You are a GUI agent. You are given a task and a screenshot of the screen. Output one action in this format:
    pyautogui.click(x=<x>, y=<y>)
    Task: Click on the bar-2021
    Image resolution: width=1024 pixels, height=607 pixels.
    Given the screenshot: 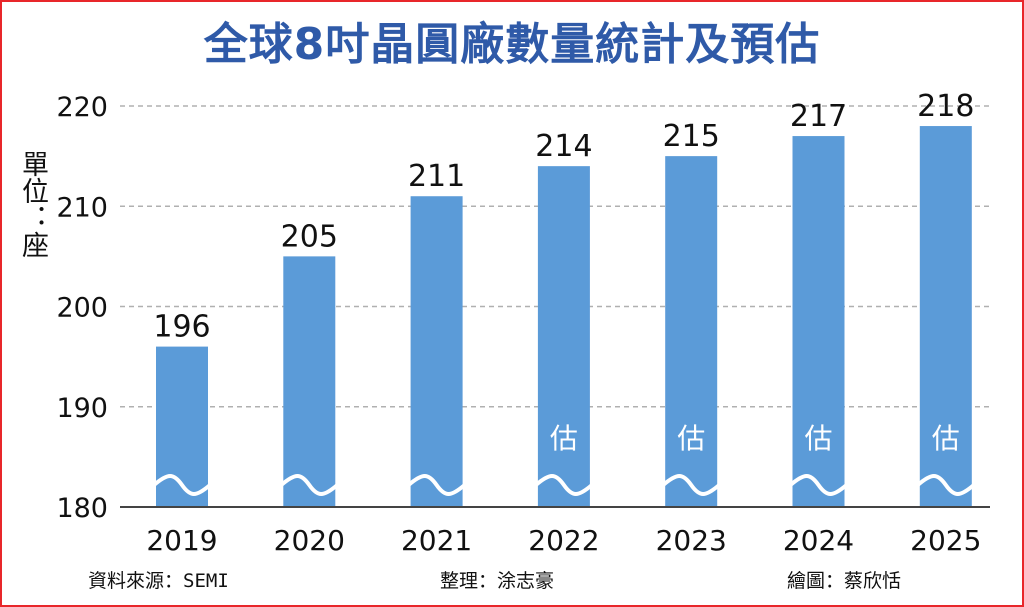 What is the action you would take?
    pyautogui.click(x=436, y=351)
    